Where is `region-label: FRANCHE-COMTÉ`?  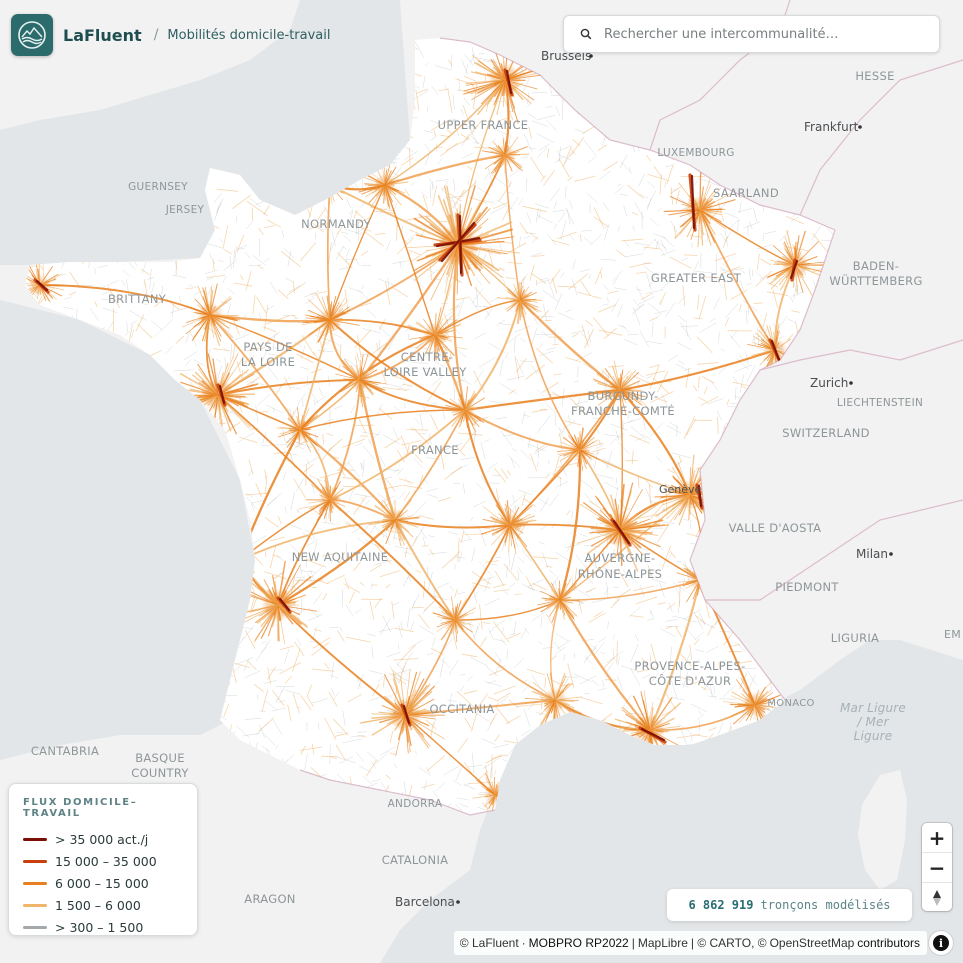
region-label: FRANCHE-COMTÉ is located at coordinates (623, 410).